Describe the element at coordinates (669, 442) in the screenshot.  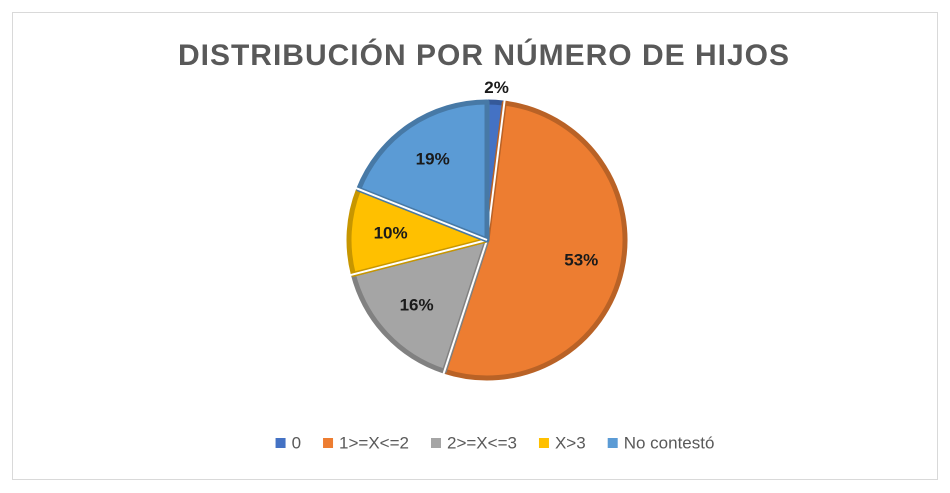
I see `legend-label: No contestó` at that location.